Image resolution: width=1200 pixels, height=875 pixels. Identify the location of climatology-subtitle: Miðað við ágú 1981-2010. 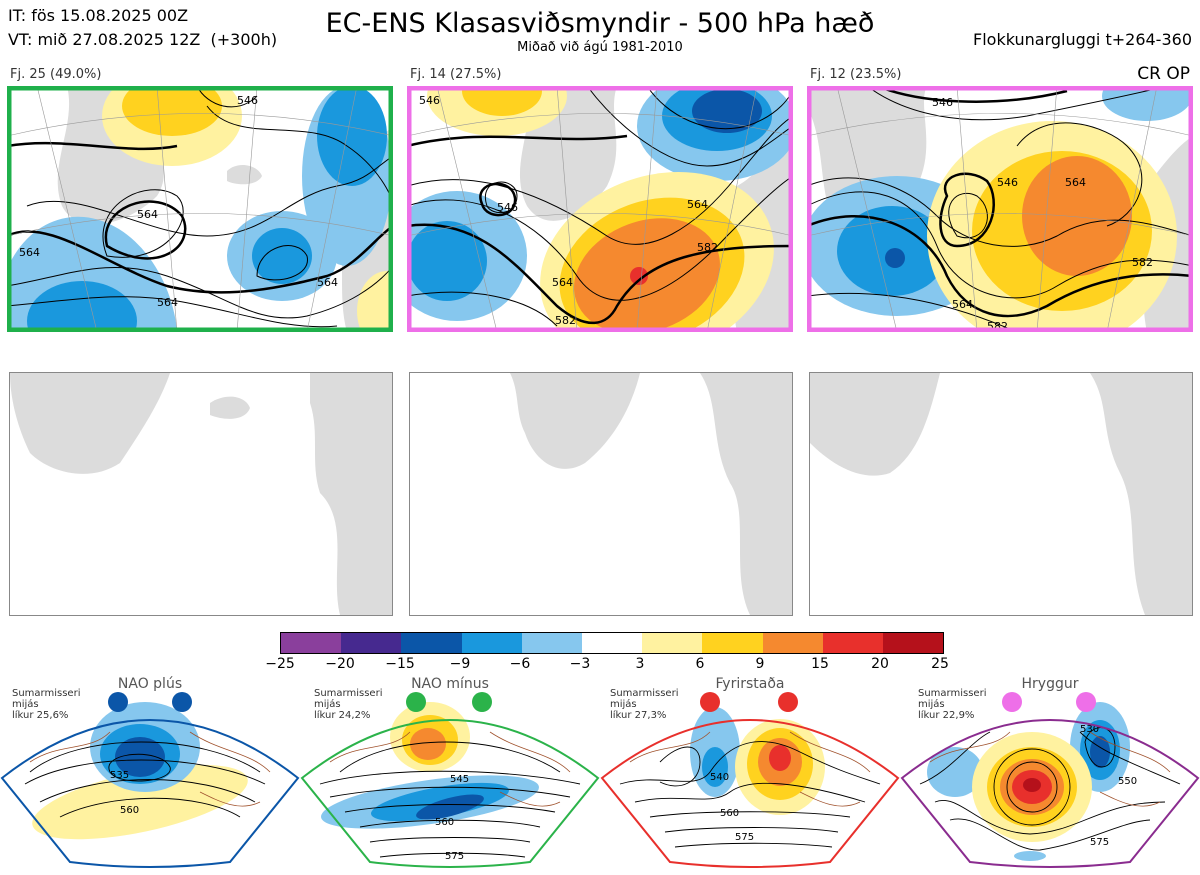
(600, 47).